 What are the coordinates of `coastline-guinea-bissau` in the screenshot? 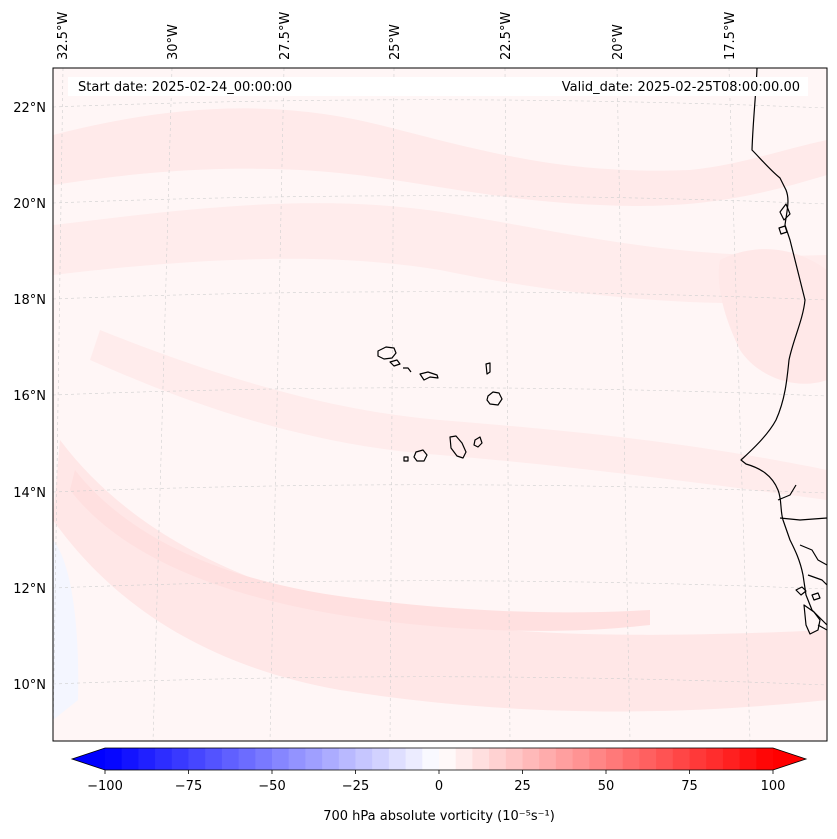 It's located at (813, 565).